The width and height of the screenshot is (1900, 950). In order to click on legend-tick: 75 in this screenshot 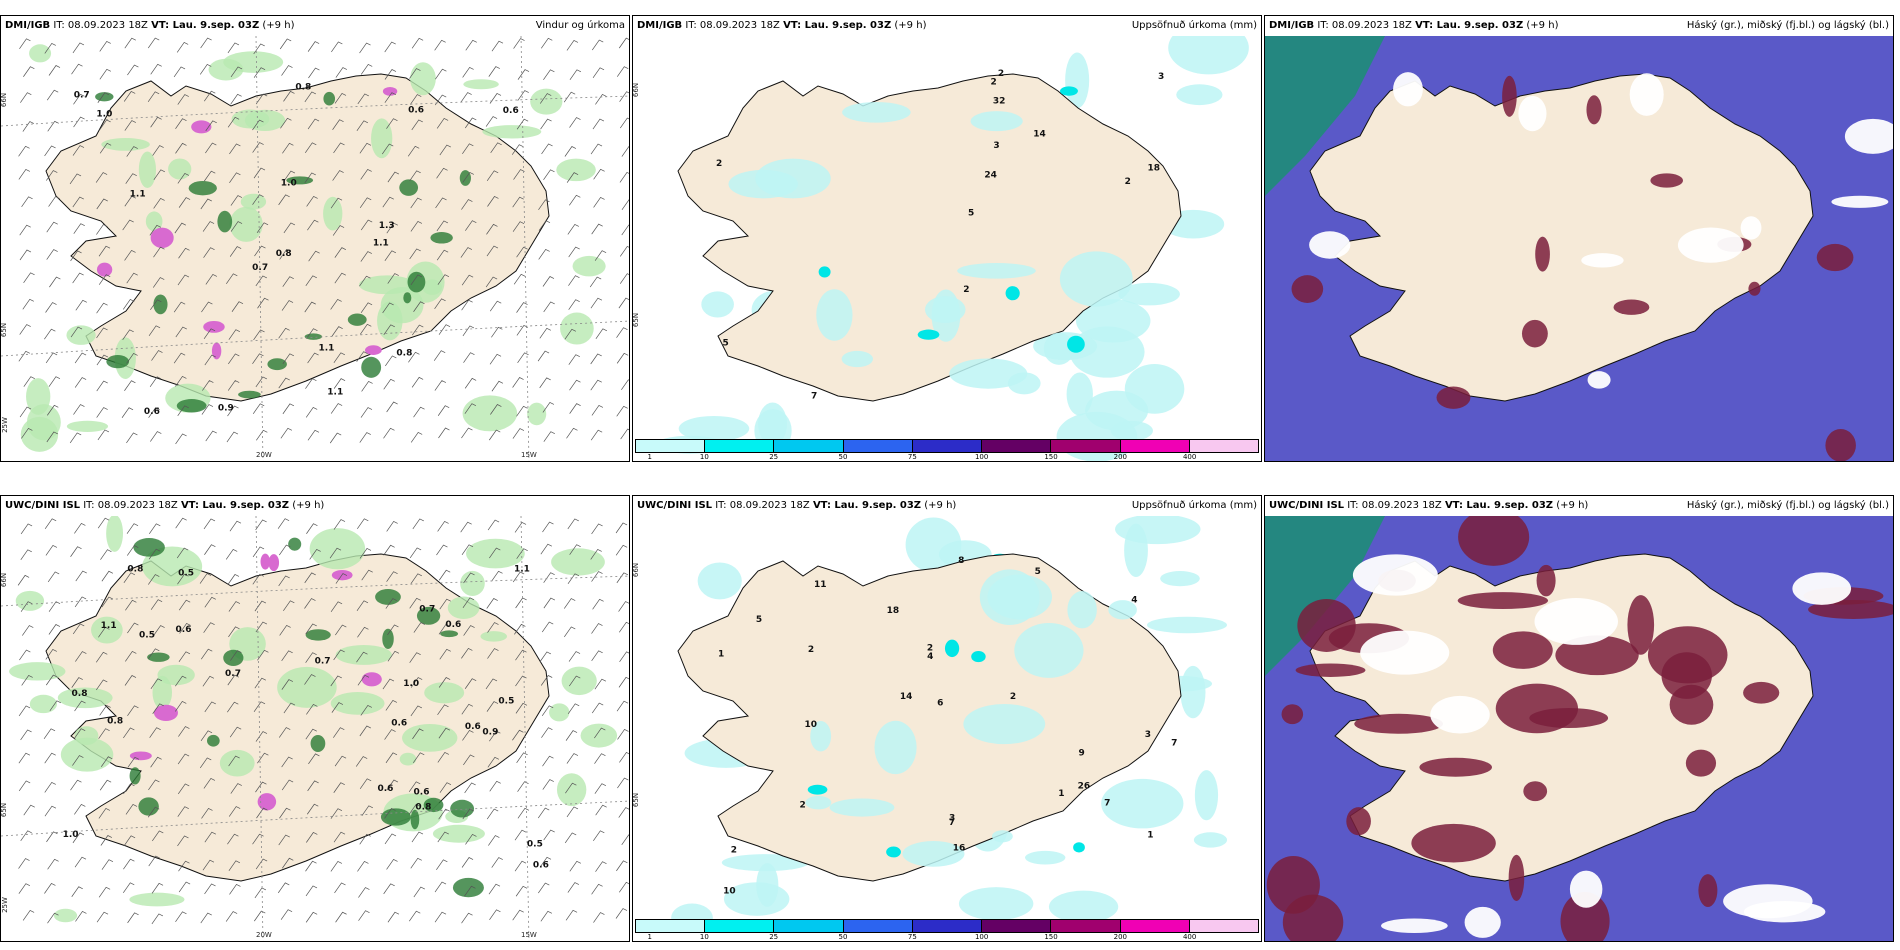, I will do `click(912, 937)`.